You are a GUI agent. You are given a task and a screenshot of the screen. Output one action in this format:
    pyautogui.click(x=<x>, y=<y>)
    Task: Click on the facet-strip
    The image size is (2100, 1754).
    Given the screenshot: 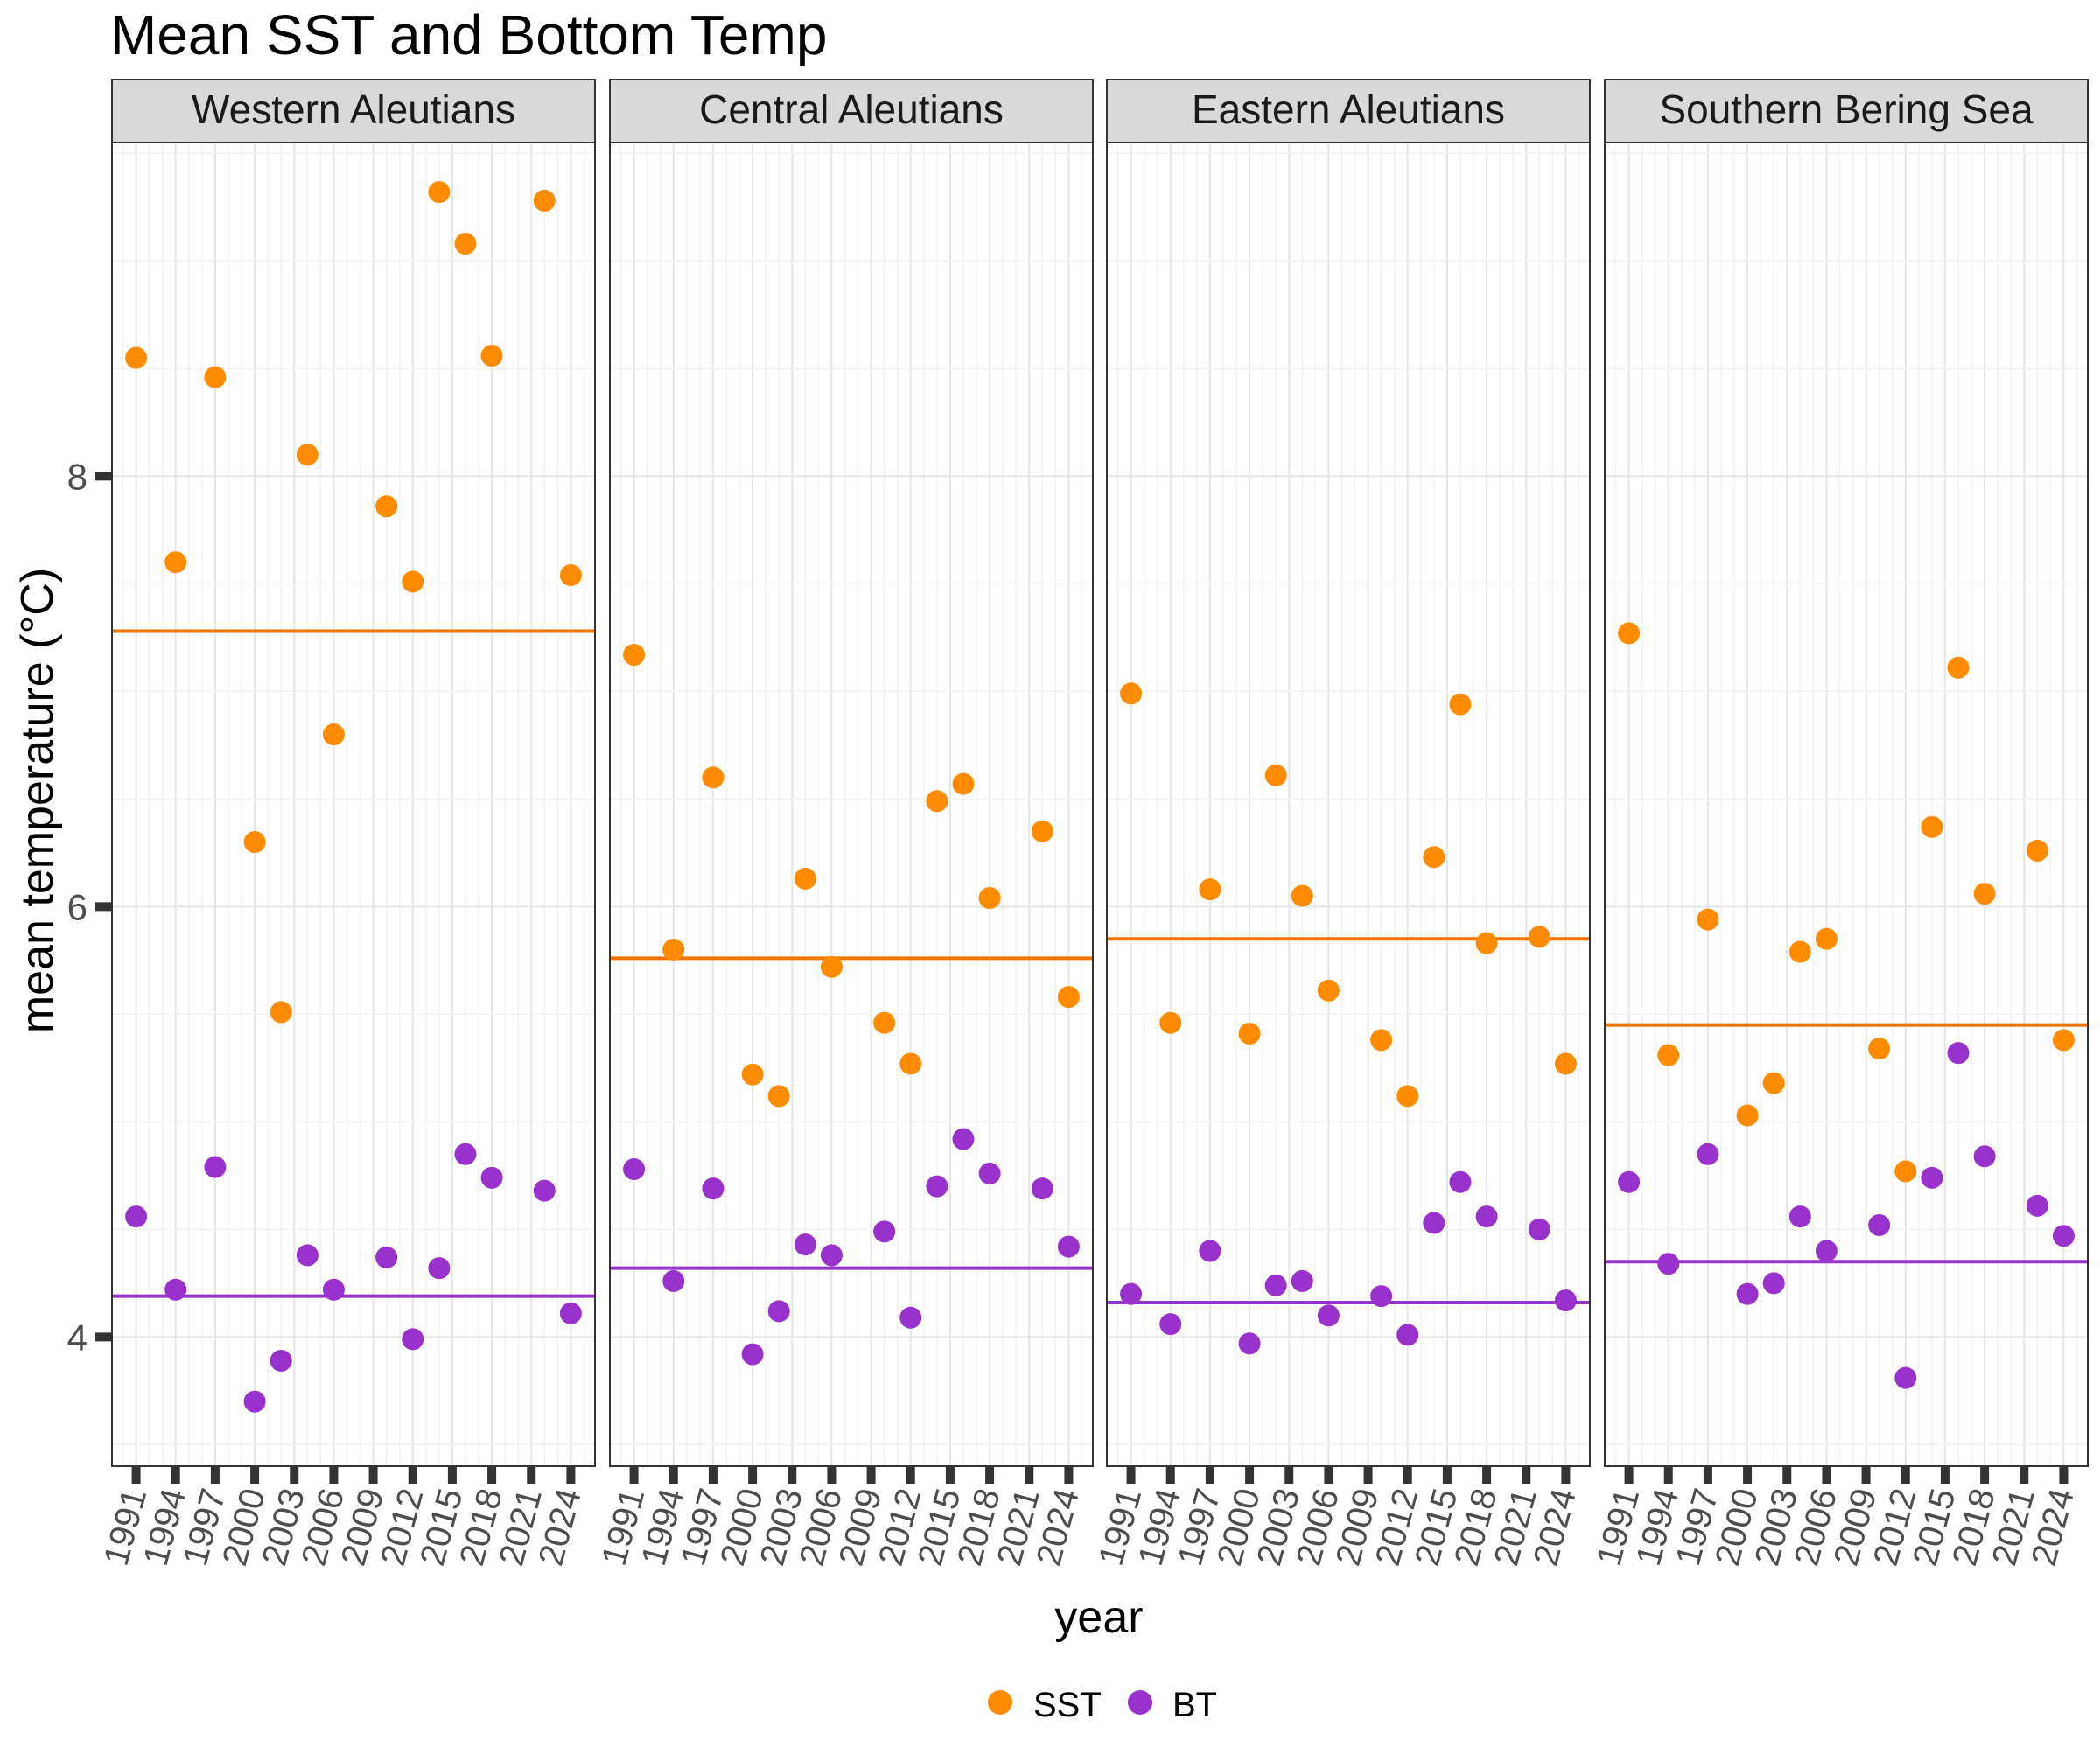 What is the action you would take?
    pyautogui.click(x=353, y=111)
    